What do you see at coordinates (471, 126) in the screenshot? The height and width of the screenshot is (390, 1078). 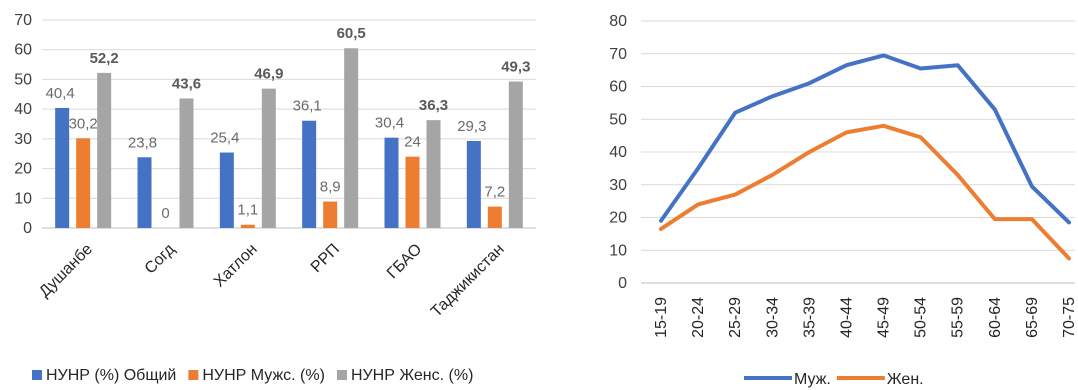 I see `bar-data-label: 29,3` at bounding box center [471, 126].